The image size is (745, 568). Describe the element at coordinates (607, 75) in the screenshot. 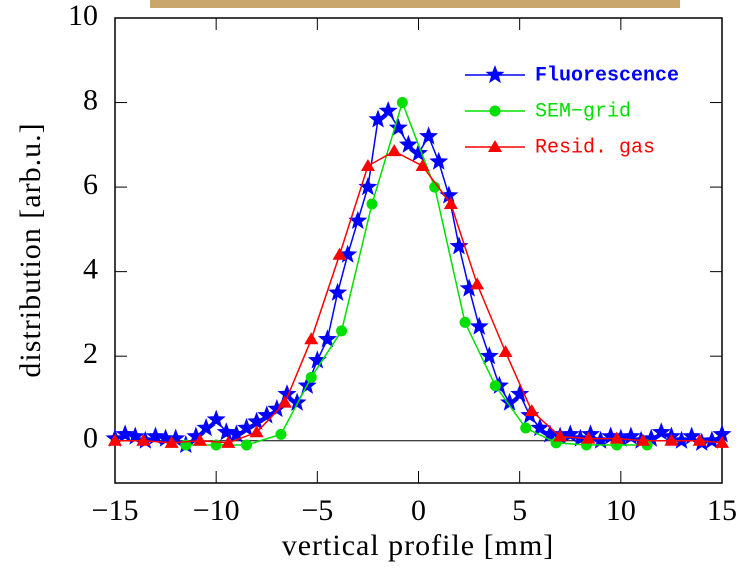

I see `legend-label: Fluorescence` at that location.